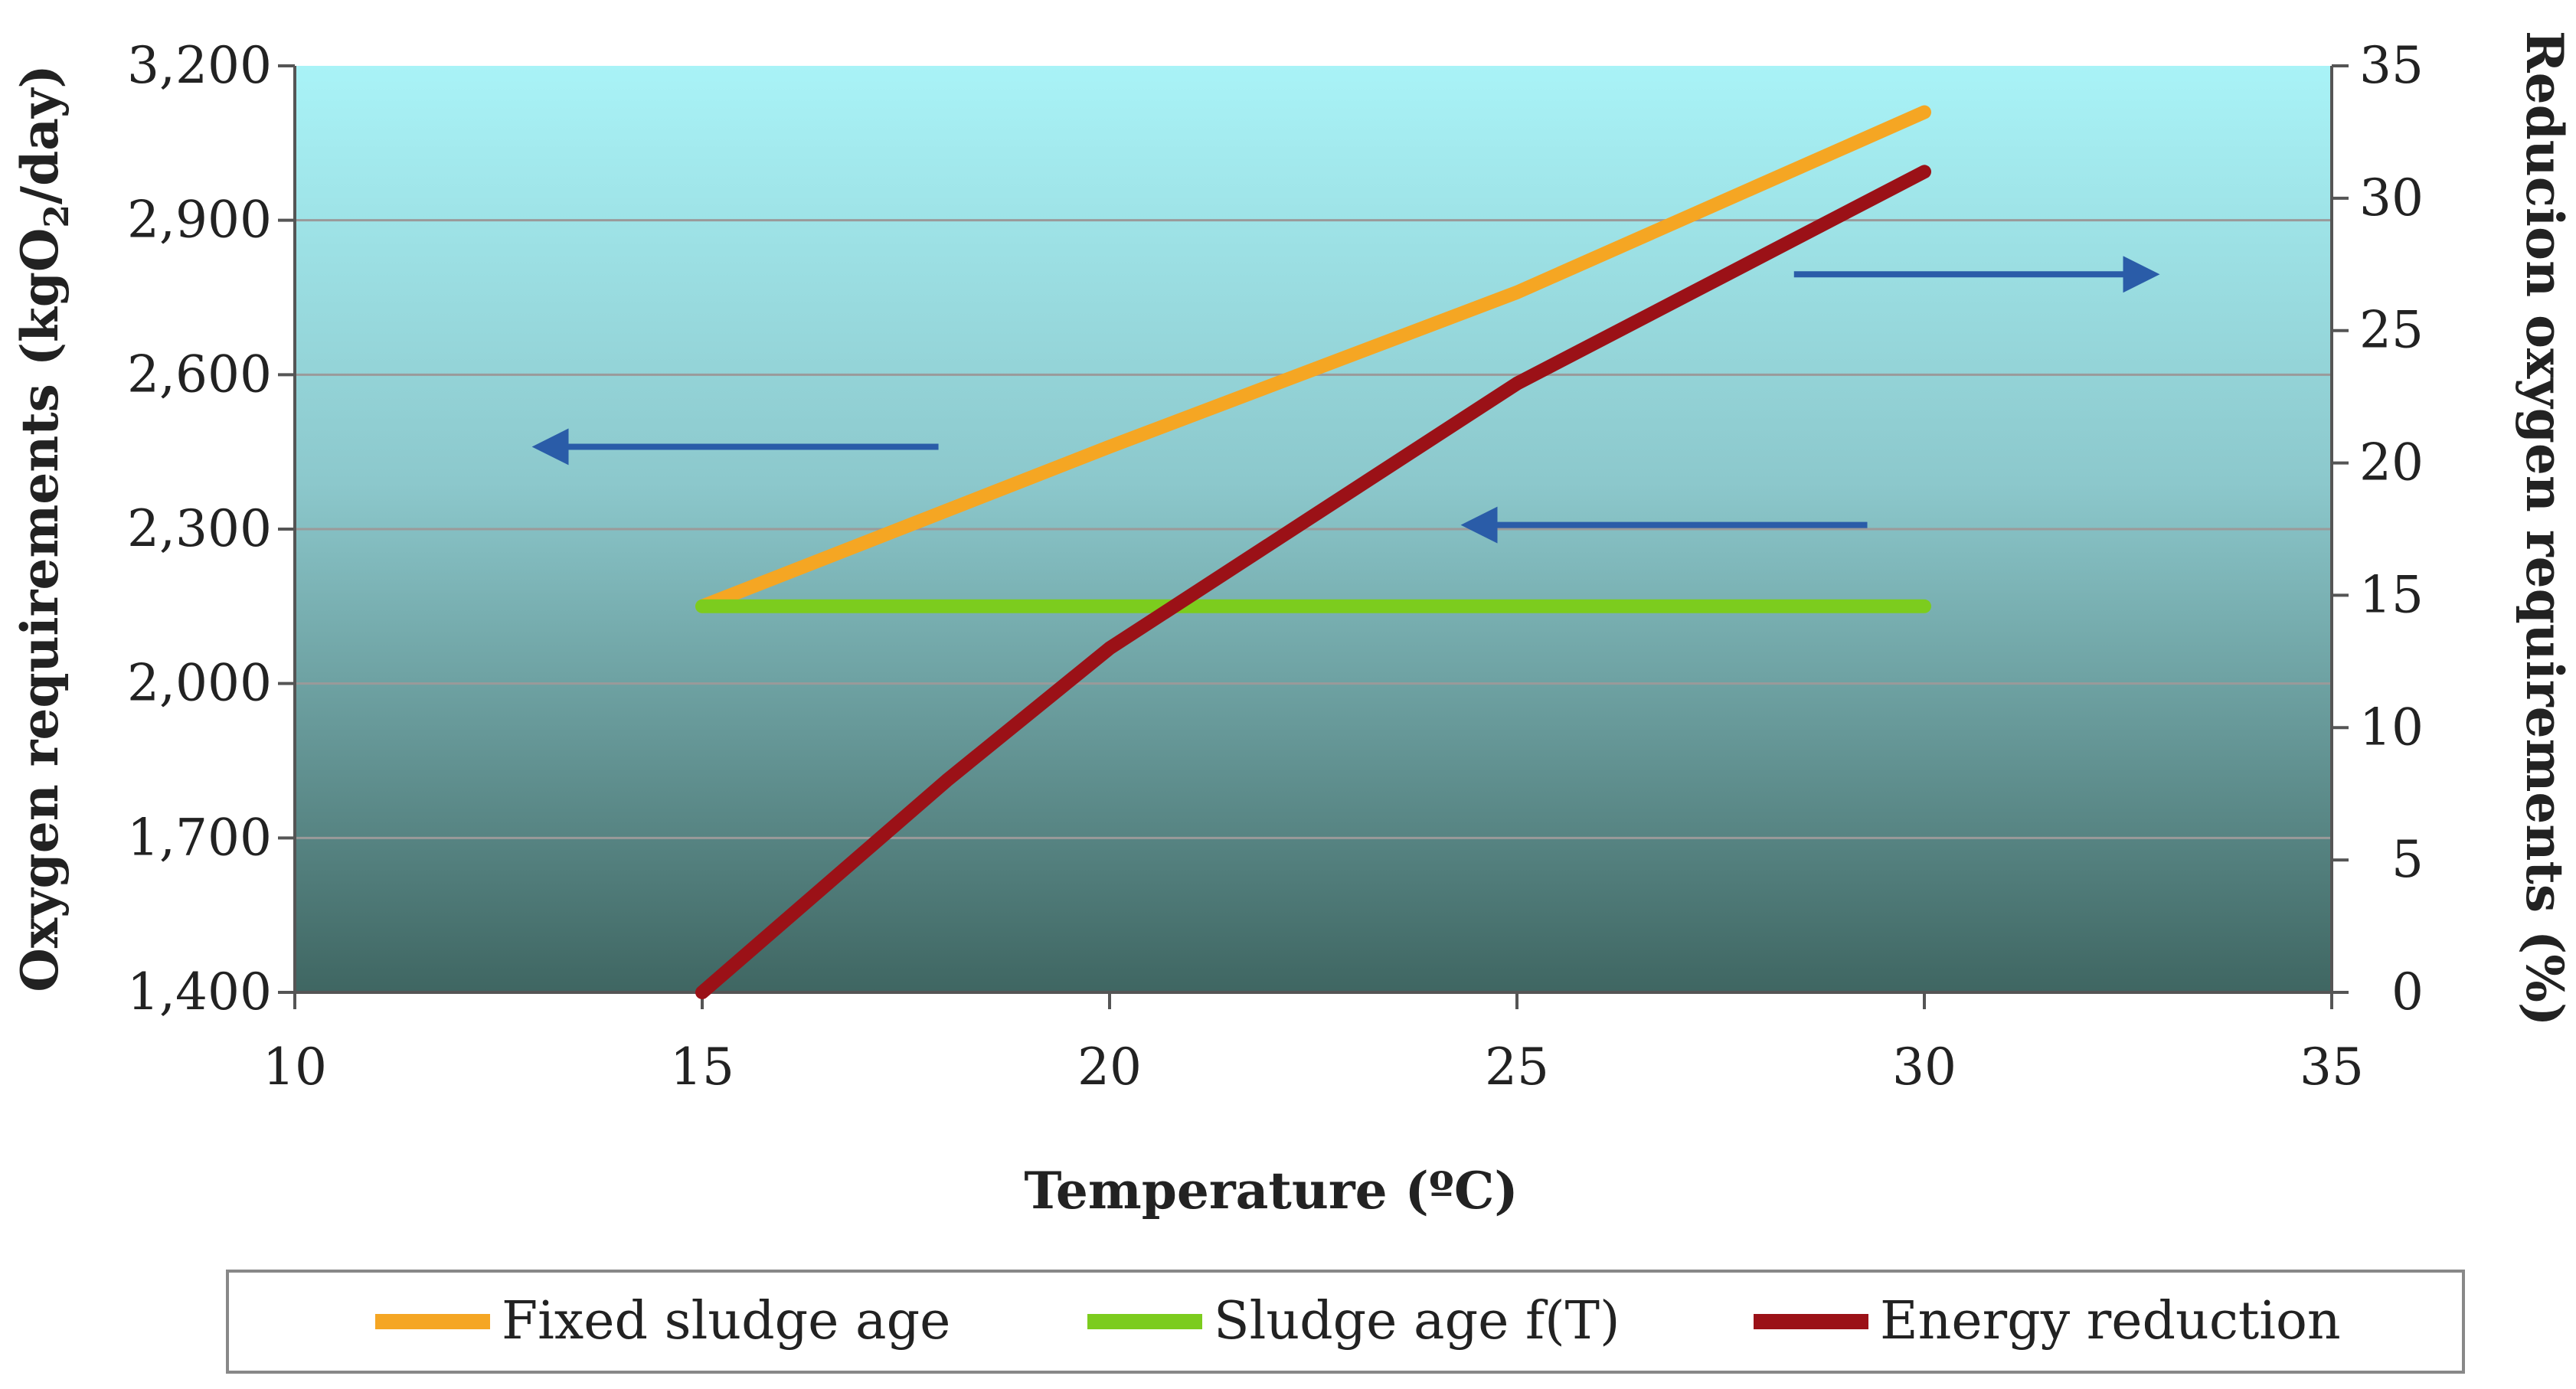 The image size is (2576, 1389). What do you see at coordinates (2110, 1321) in the screenshot?
I see `legend-label: Energy reduction` at bounding box center [2110, 1321].